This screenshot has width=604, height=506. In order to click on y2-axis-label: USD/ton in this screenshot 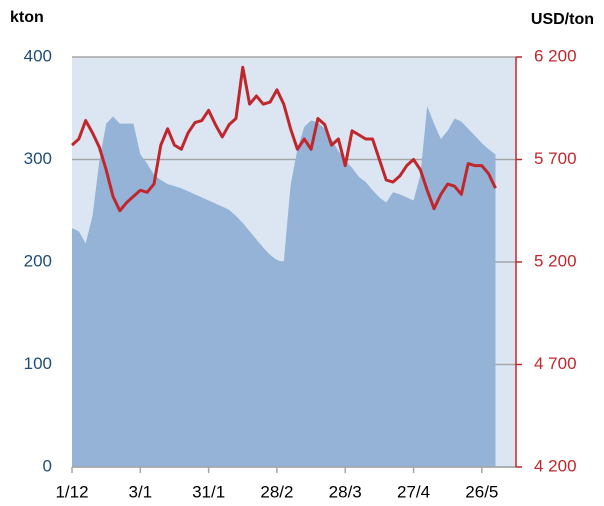, I will do `click(562, 19)`.